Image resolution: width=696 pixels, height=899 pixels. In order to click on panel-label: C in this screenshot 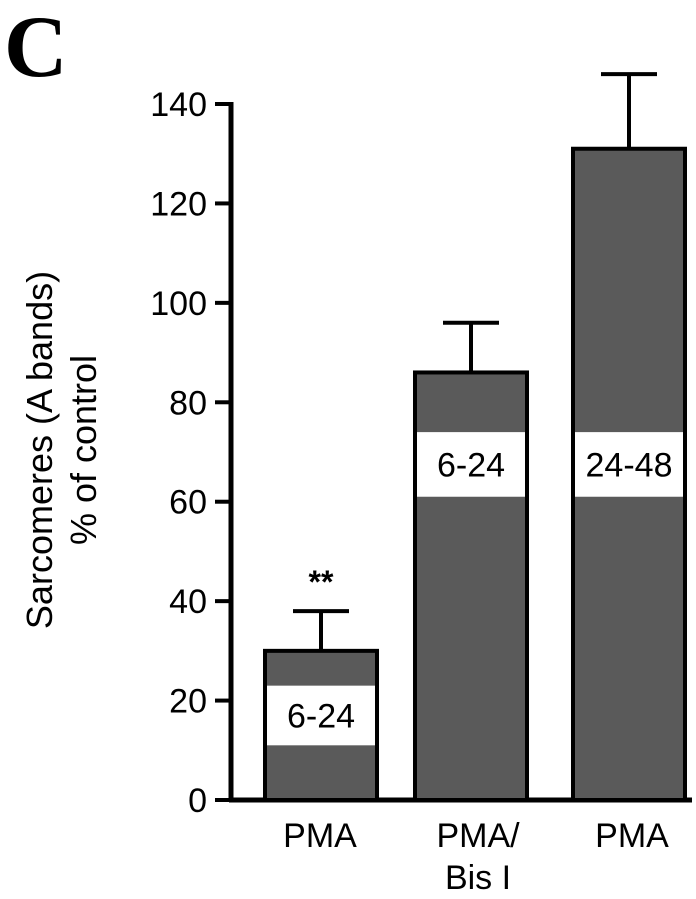, I will do `click(36, 48)`.